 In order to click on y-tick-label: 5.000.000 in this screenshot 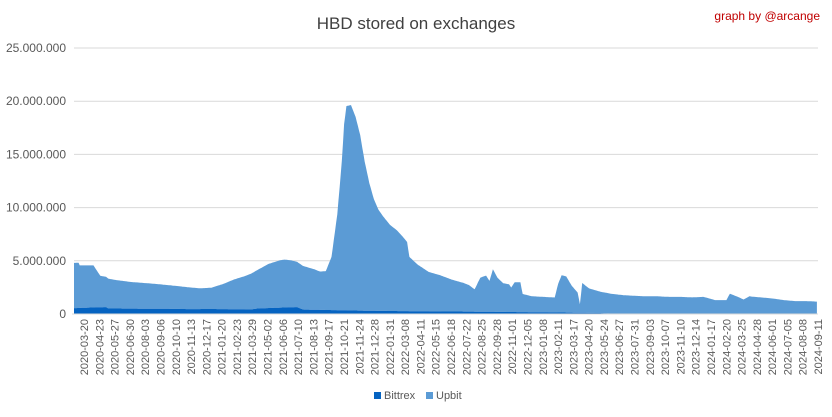, I will do `click(40, 261)`.